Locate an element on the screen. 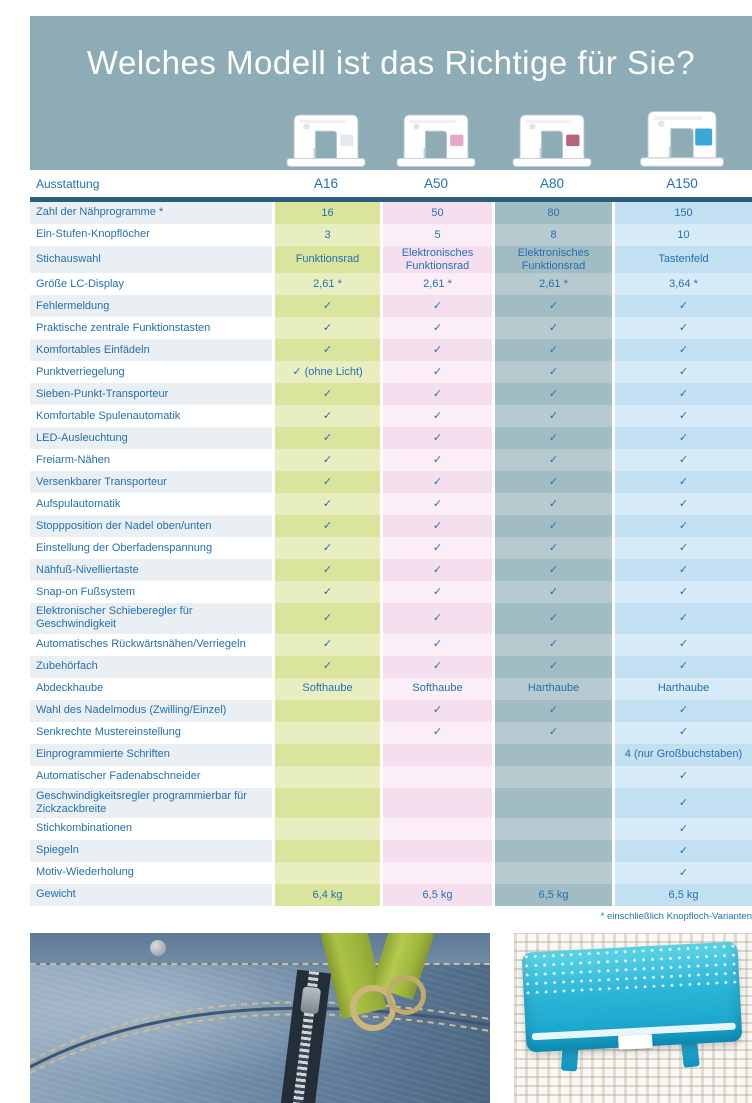 The image size is (752, 1103). model-header-a50: A50 is located at coordinates (436, 183).